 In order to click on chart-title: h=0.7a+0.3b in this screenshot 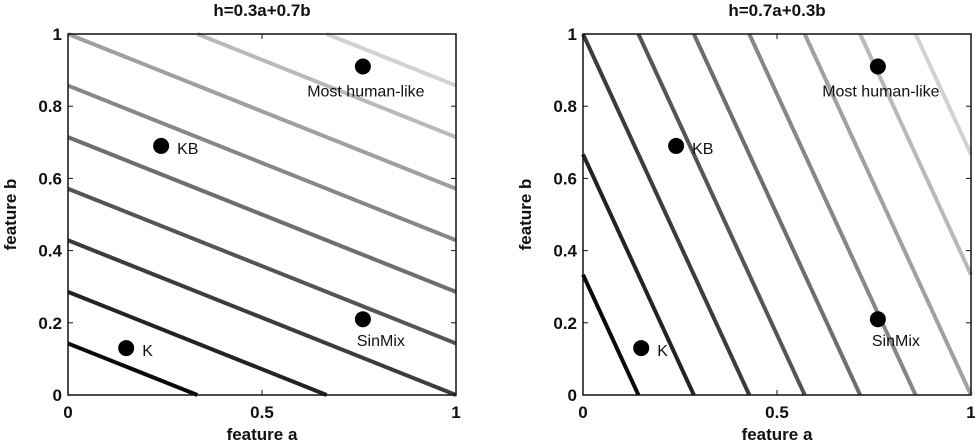, I will do `click(776, 10)`.